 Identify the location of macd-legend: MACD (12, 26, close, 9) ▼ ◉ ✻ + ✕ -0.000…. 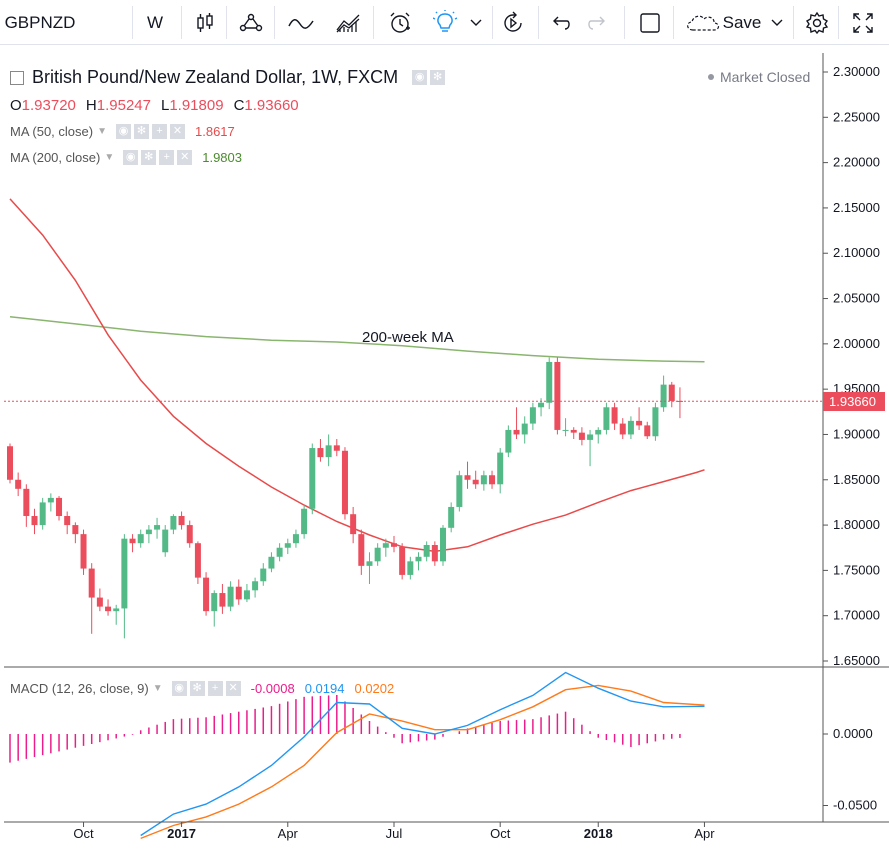
(202, 688).